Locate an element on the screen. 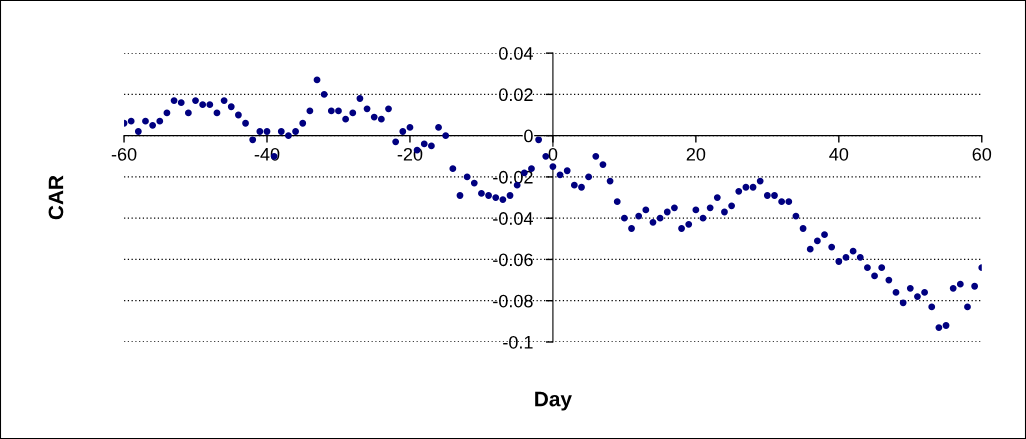  x-tick-label: 40 is located at coordinates (839, 154).